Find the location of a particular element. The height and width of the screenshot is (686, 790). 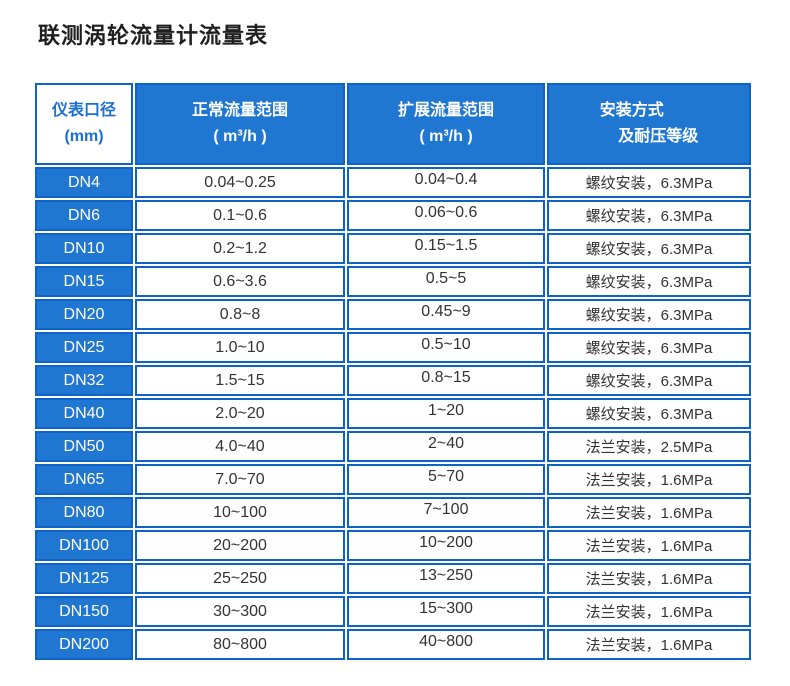

normal-range-cell: 80~800 is located at coordinates (240, 644).